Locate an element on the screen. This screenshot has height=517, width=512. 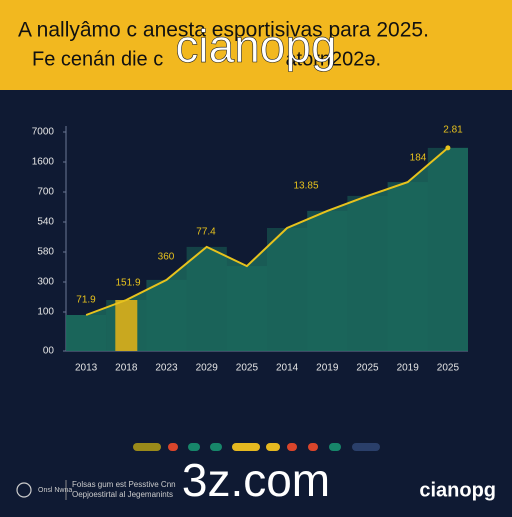
annotation: 13.85 is located at coordinates (305, 186).